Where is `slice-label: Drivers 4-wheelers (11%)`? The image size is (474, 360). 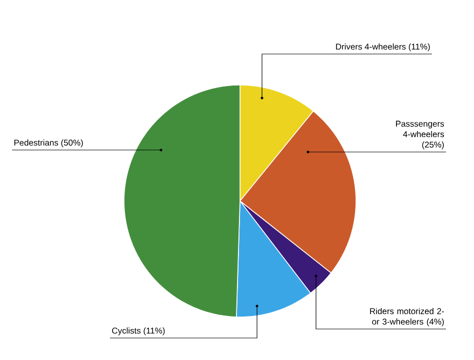 slice-label: Drivers 4-wheelers (11%) is located at coordinates (383, 47).